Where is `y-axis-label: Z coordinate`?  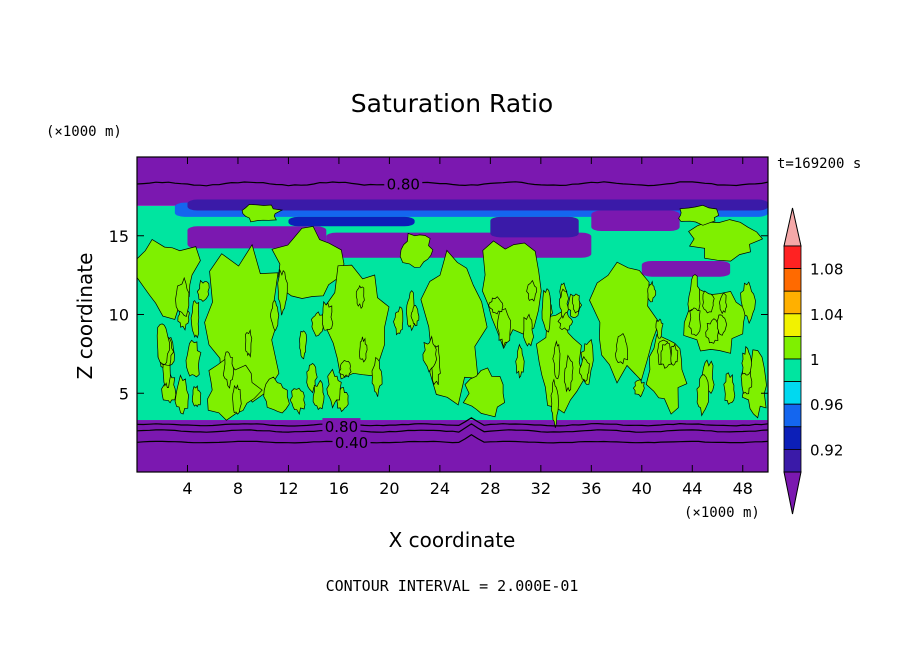
y-axis-label: Z coordinate is located at coordinates (85, 316).